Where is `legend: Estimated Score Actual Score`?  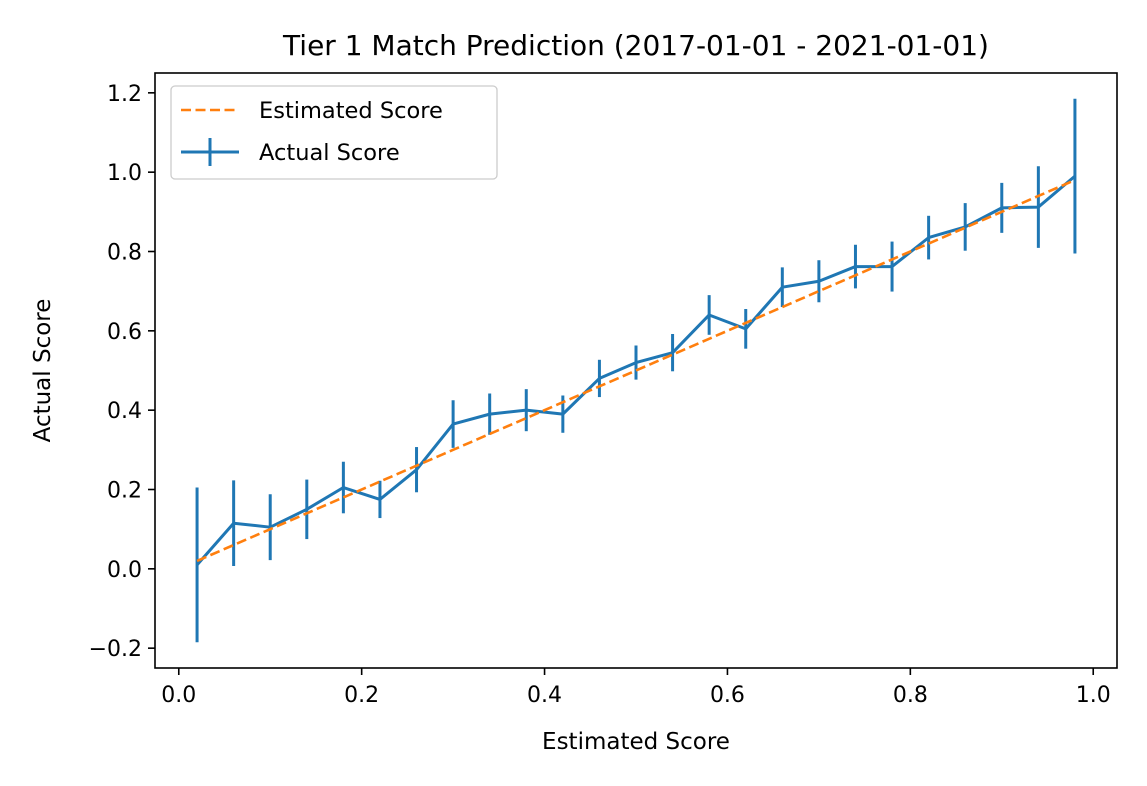
legend: Estimated Score Actual Score is located at coordinates (334, 132).